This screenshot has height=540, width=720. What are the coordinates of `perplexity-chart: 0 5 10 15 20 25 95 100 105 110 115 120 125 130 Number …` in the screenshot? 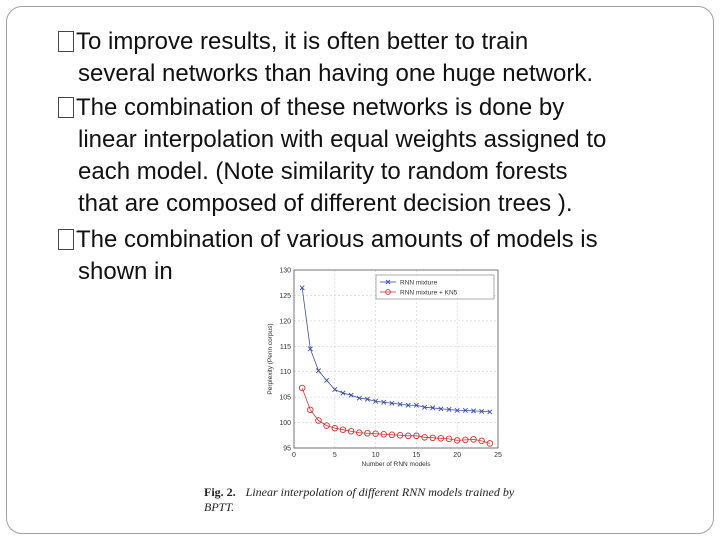 It's located at (385, 367).